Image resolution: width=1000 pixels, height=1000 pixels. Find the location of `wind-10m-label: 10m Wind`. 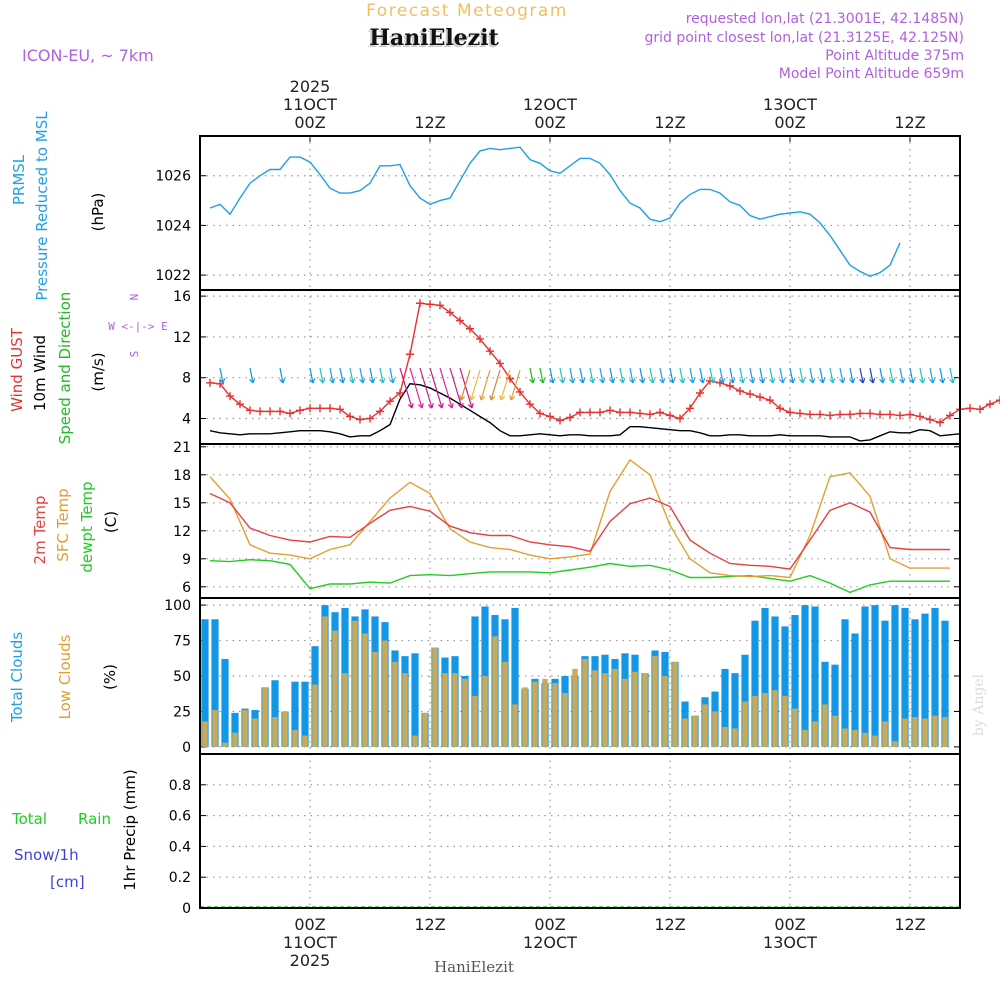

wind-10m-label: 10m Wind is located at coordinates (40, 373).